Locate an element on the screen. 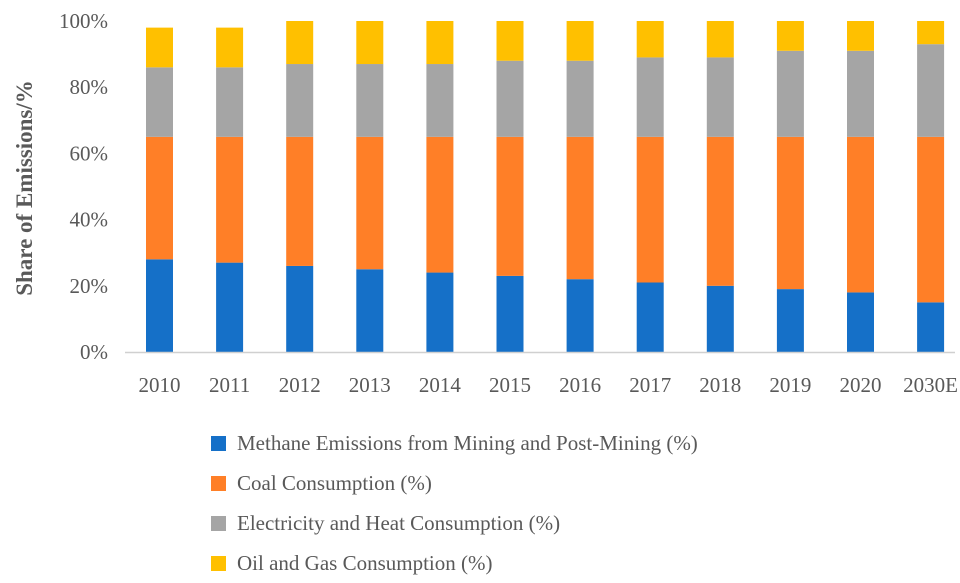 The height and width of the screenshot is (583, 960). x-tick-label: 2015 is located at coordinates (510, 385).